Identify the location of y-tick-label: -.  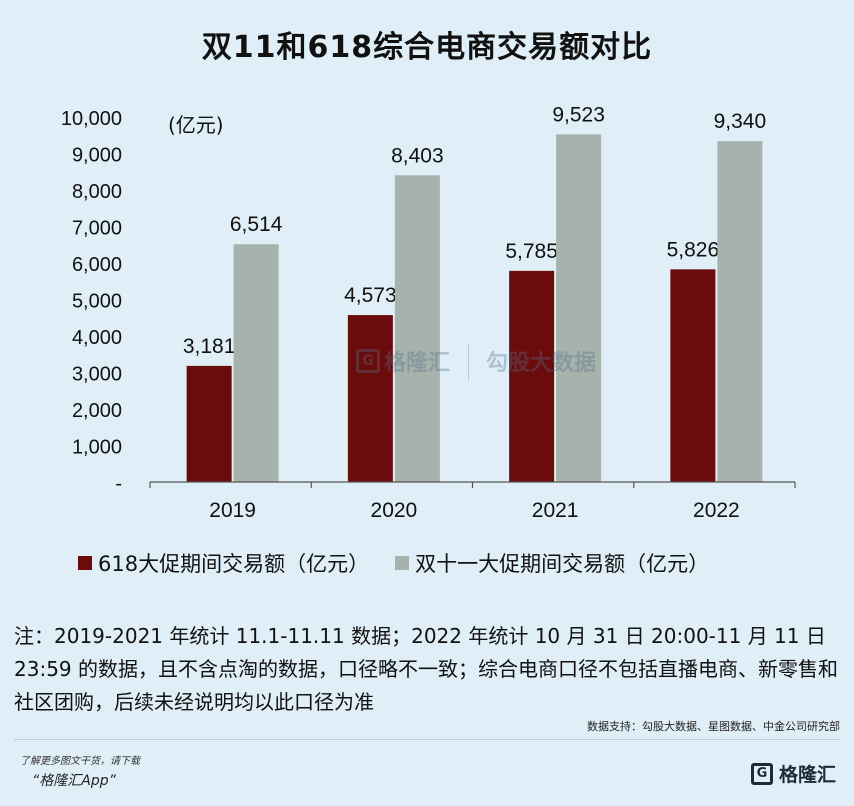
(118, 484).